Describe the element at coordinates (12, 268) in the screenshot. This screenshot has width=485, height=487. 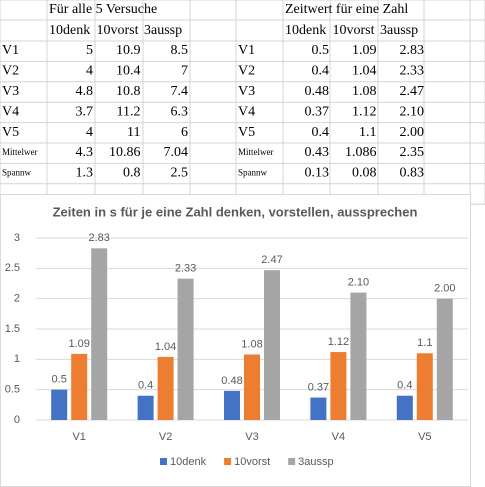
I see `y-tick-label: 2.5` at that location.